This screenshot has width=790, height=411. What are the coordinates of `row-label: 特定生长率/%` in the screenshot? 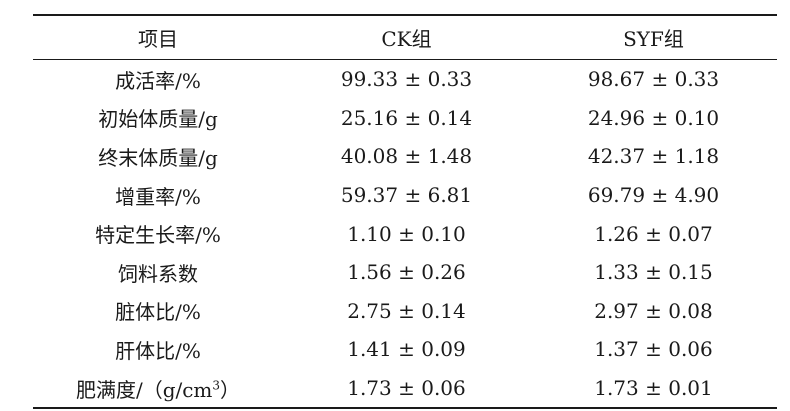 It's located at (158, 235).